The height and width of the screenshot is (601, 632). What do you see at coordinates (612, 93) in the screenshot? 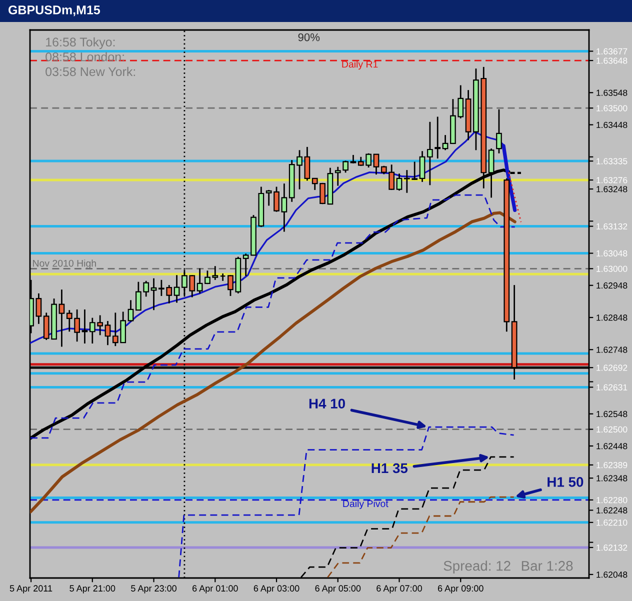
I see `y-tick-label: 1.63548` at bounding box center [612, 93].